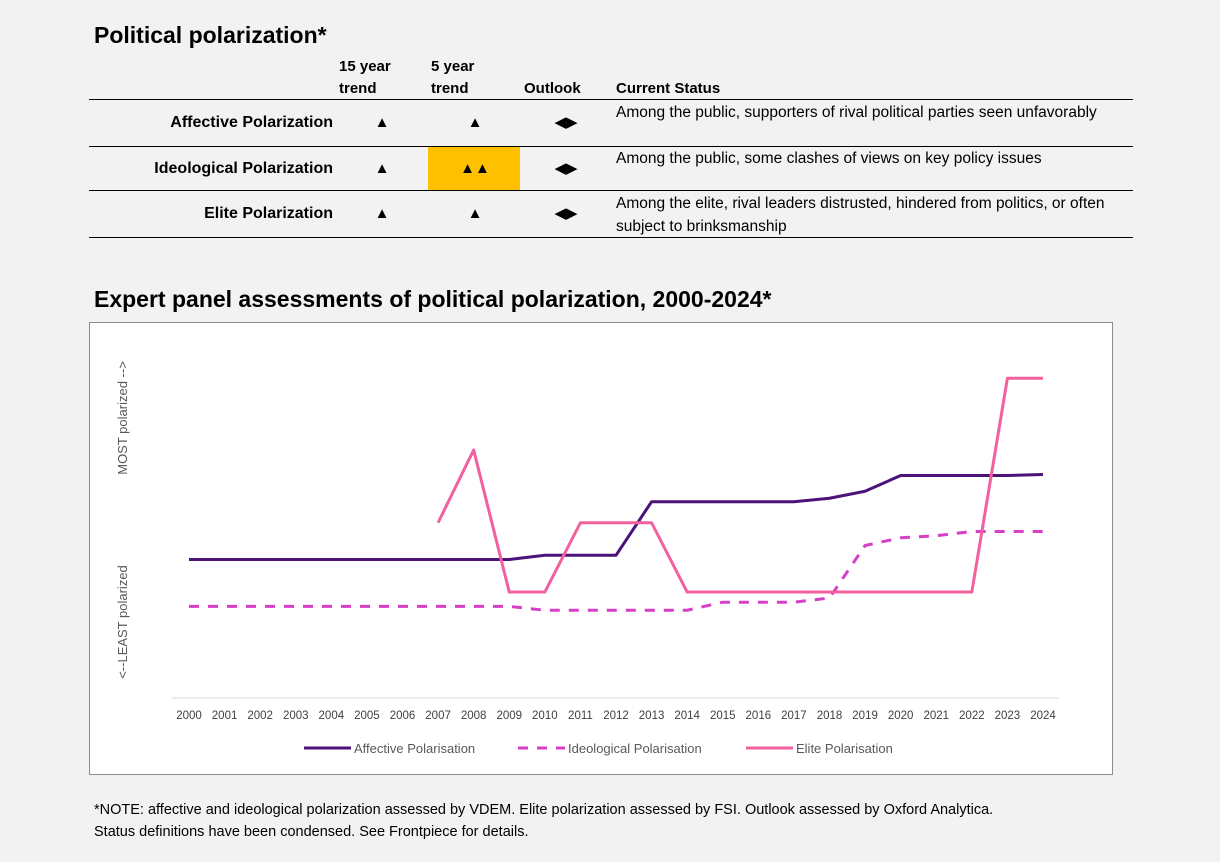  What do you see at coordinates (1008, 716) in the screenshot?
I see `x-tick-label: 2023` at bounding box center [1008, 716].